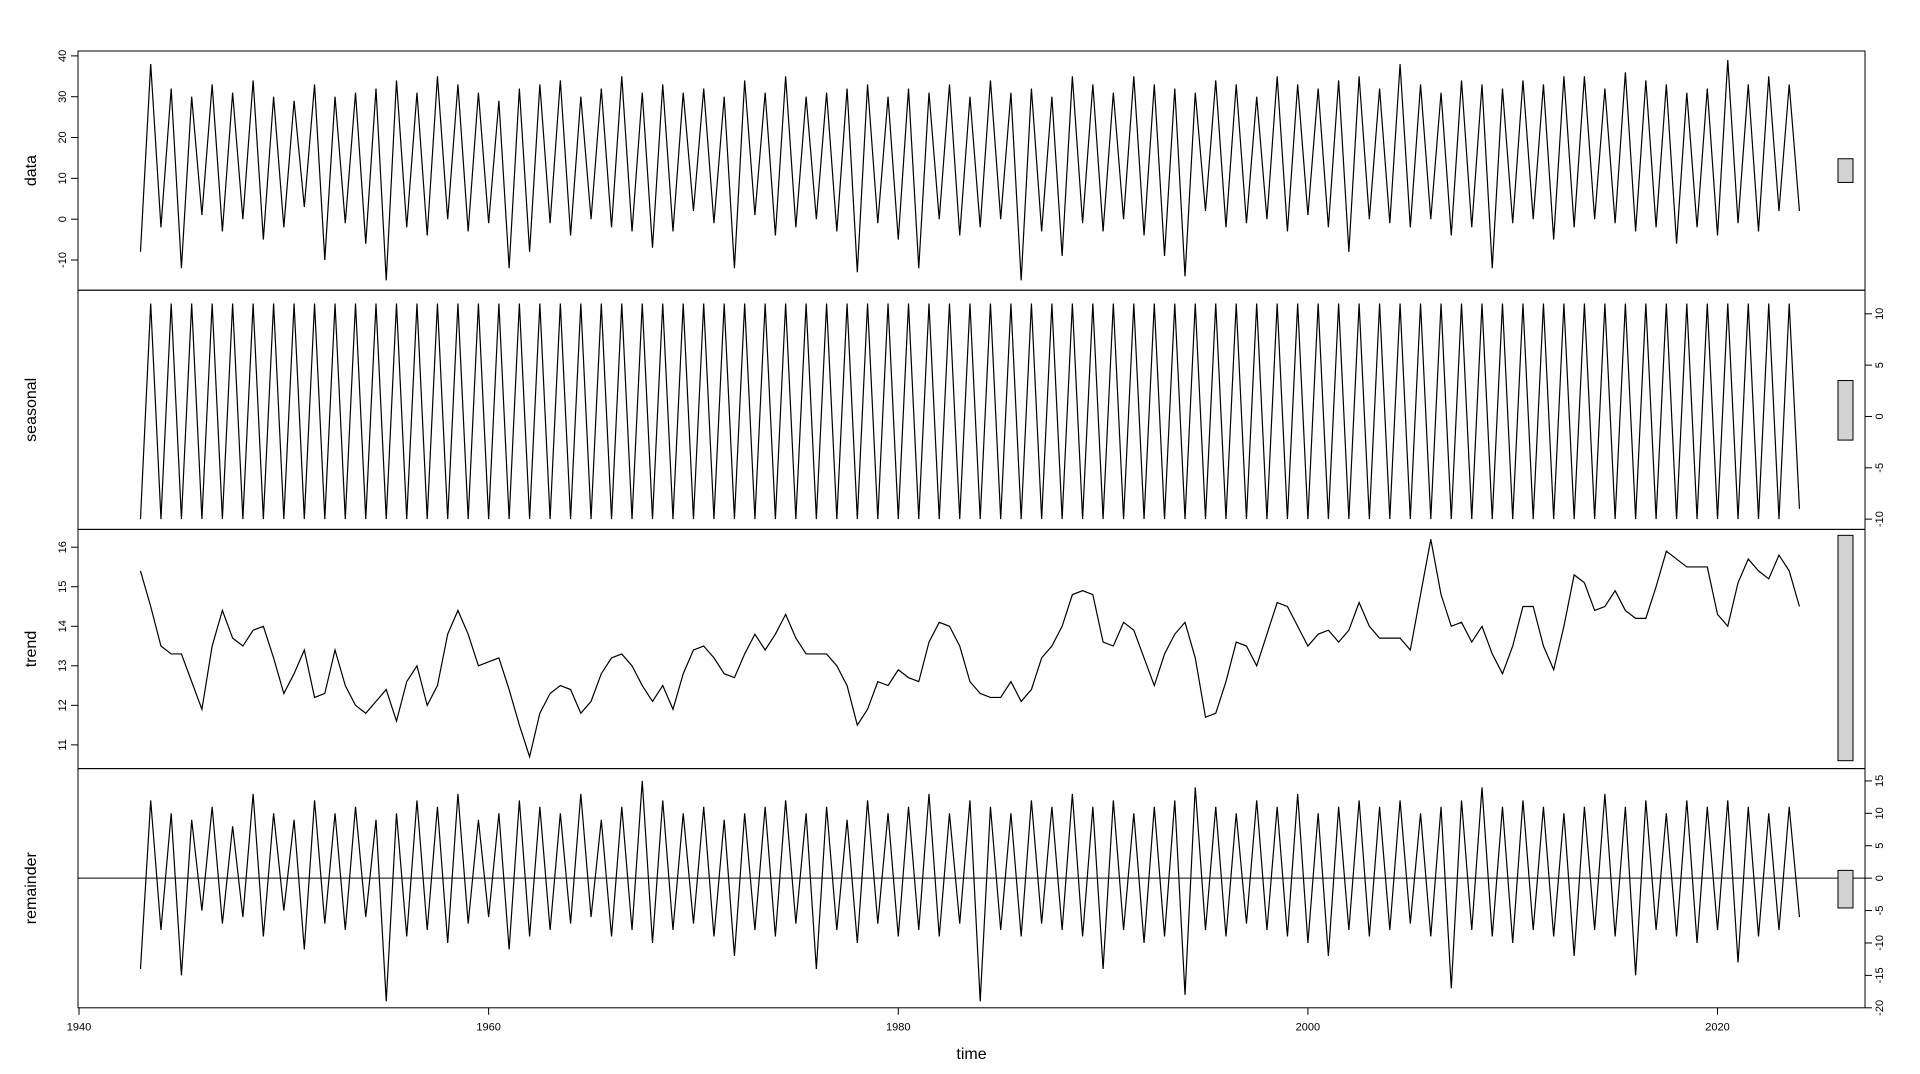  Describe the element at coordinates (31, 649) in the screenshot. I see `y-axis-label: trend` at that location.